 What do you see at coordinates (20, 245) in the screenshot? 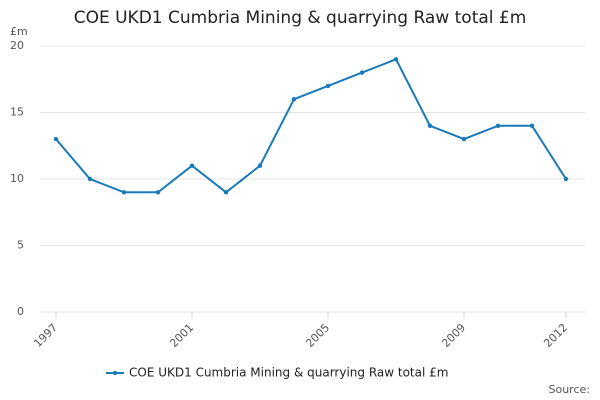
I see `y-tick-label: 5` at bounding box center [20, 245].